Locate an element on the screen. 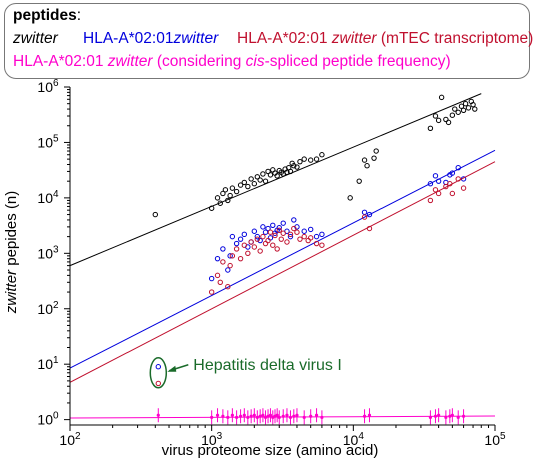  x-tick-label: 10³ is located at coordinates (212, 439).